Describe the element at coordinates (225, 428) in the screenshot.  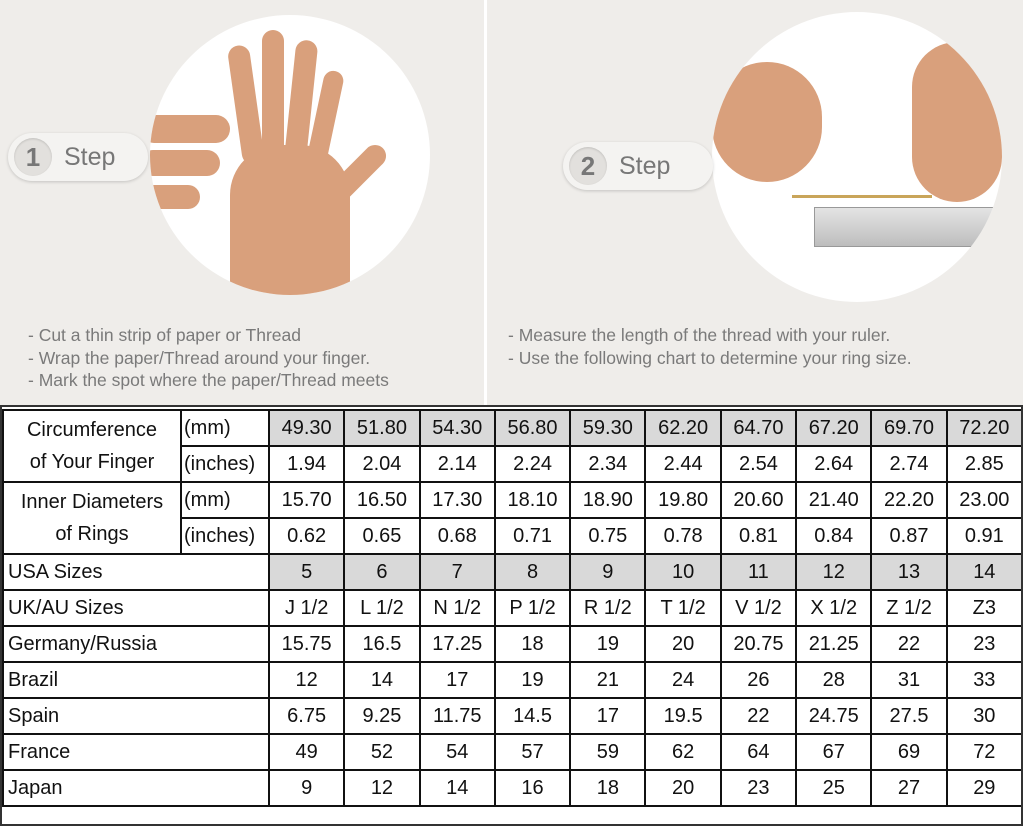
I see `unit-cell: (mm)` at that location.